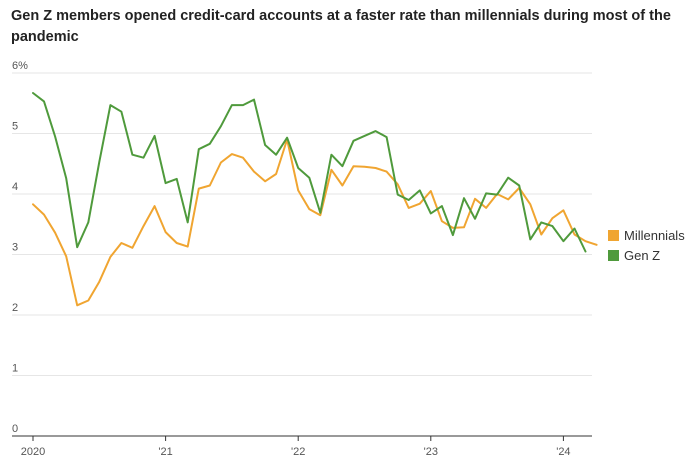 This screenshot has height=465, width=697. Describe the element at coordinates (15, 308) in the screenshot. I see `y-tick-label: 2` at that location.